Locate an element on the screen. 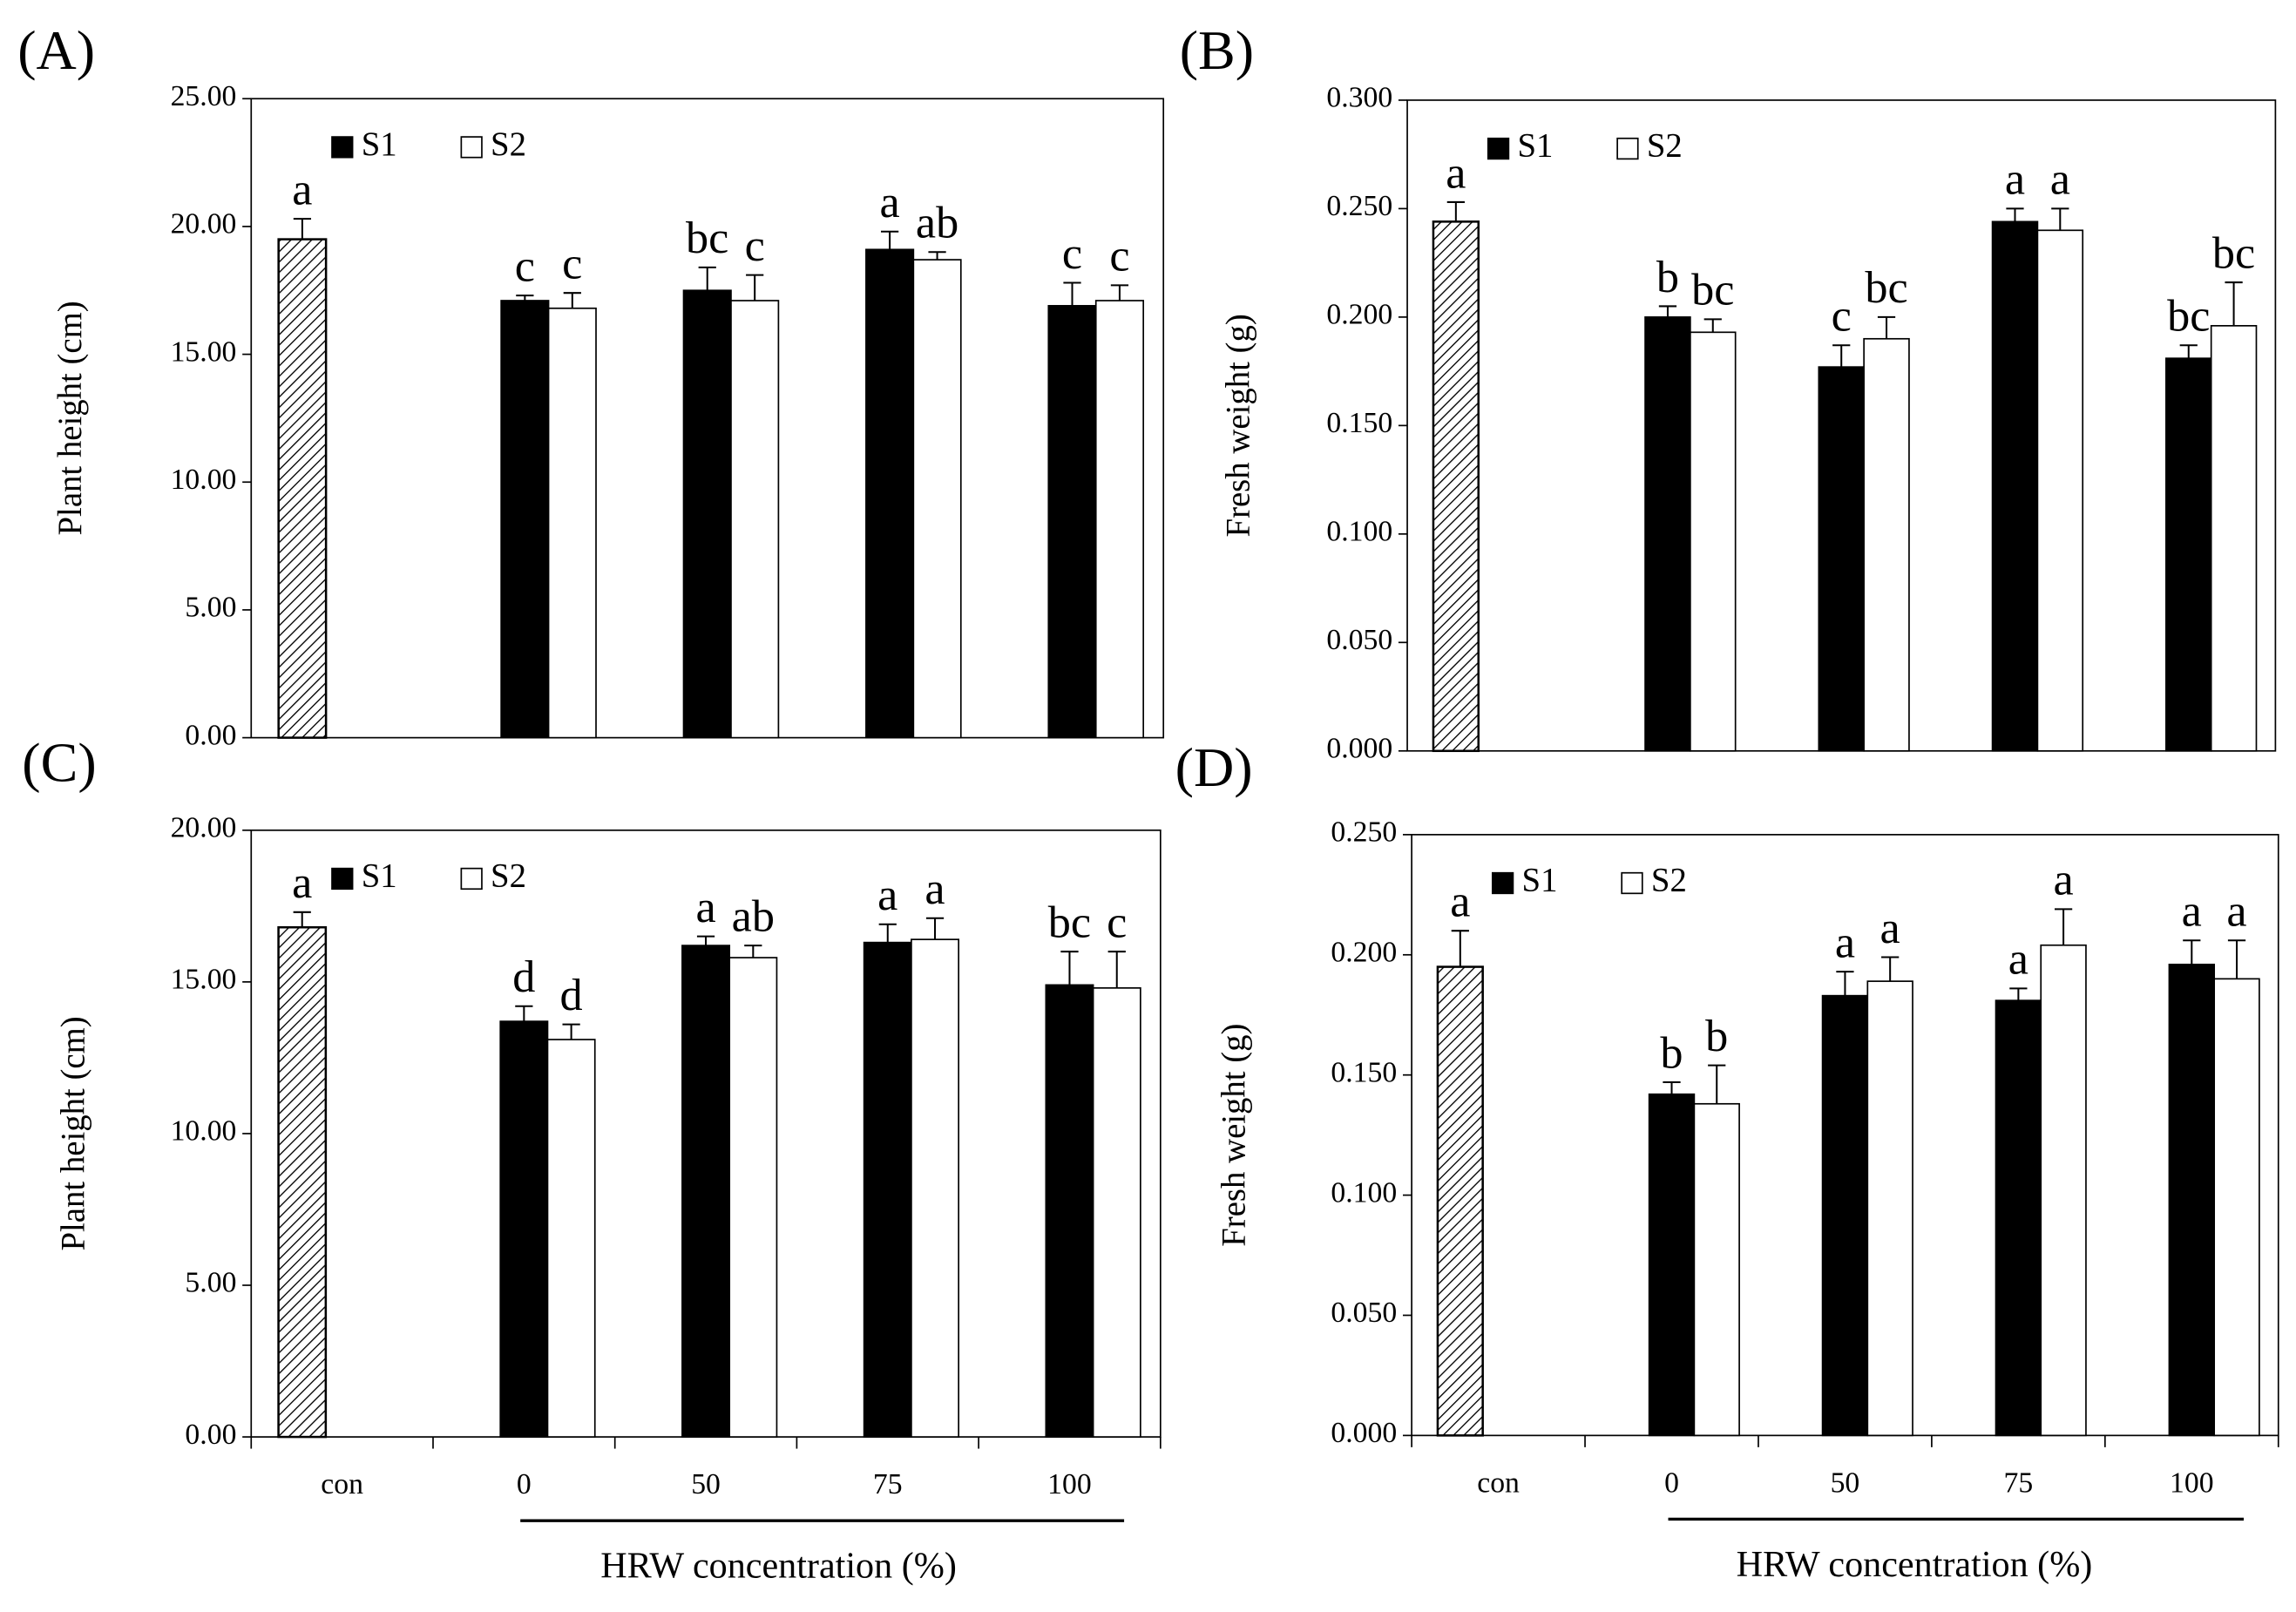  y-tick-label: 0.150 is located at coordinates (1364, 1072).